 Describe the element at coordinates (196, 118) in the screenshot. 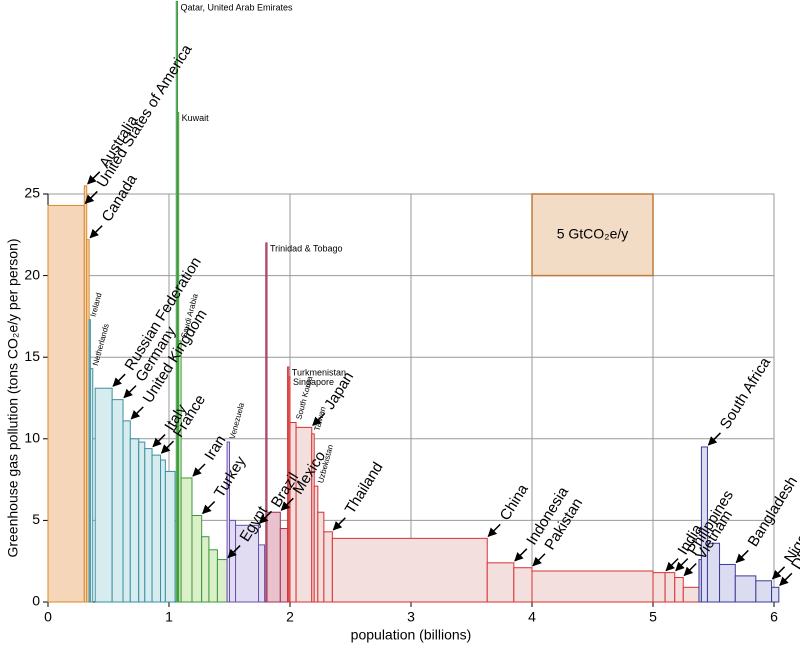

I see `country-label: Kuwait` at that location.